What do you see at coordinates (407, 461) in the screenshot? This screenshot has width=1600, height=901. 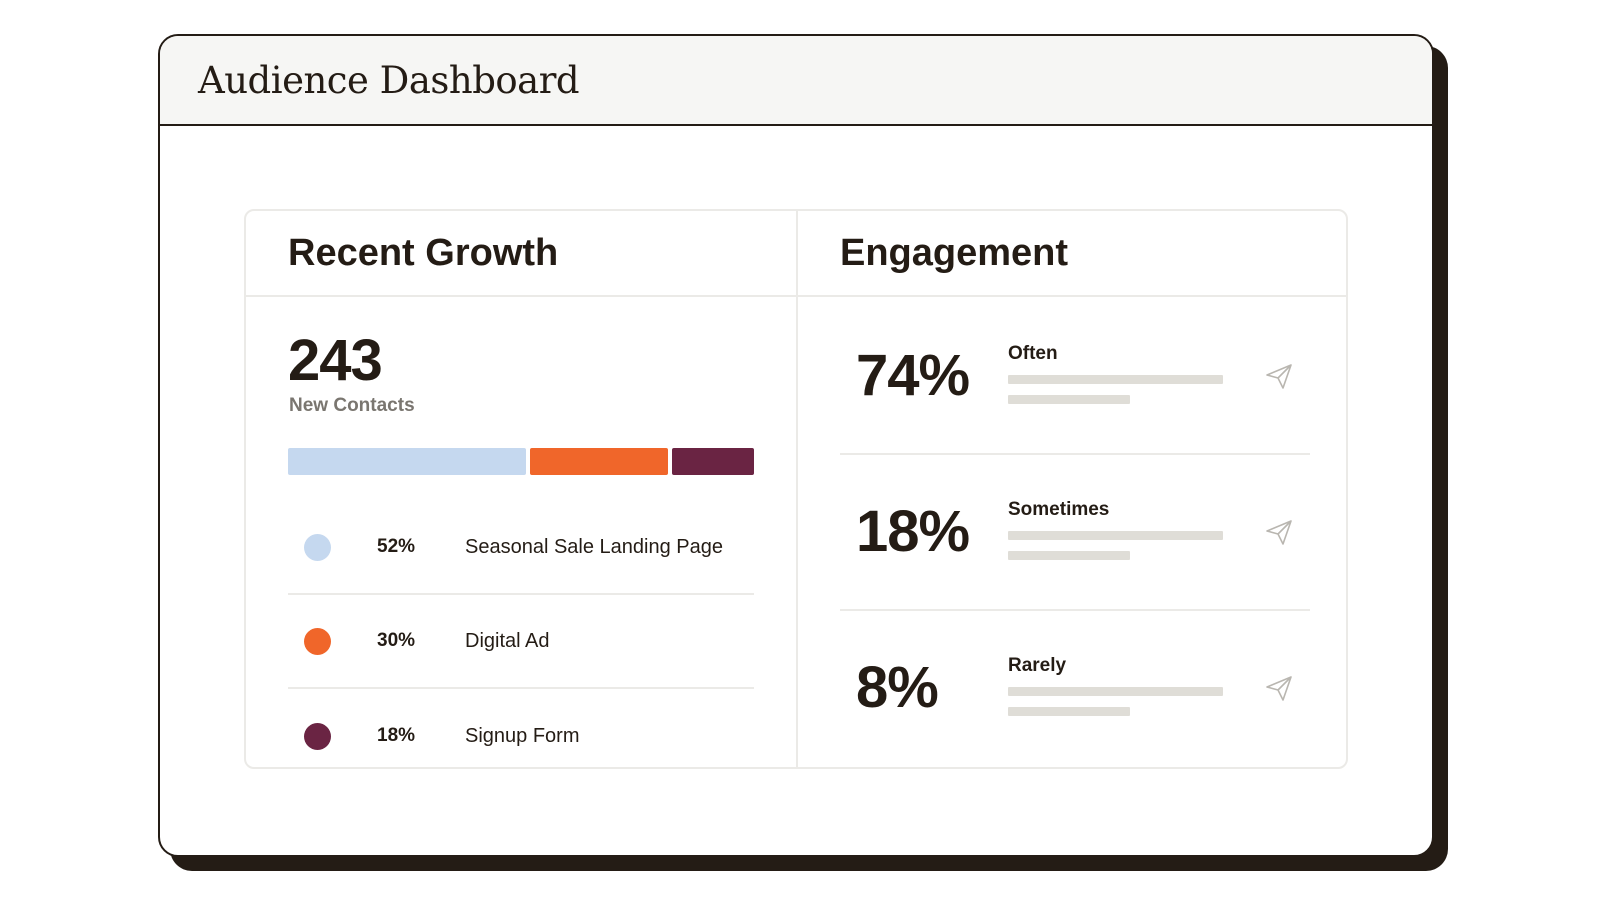 I see `stack-segment-seasonal-sale` at bounding box center [407, 461].